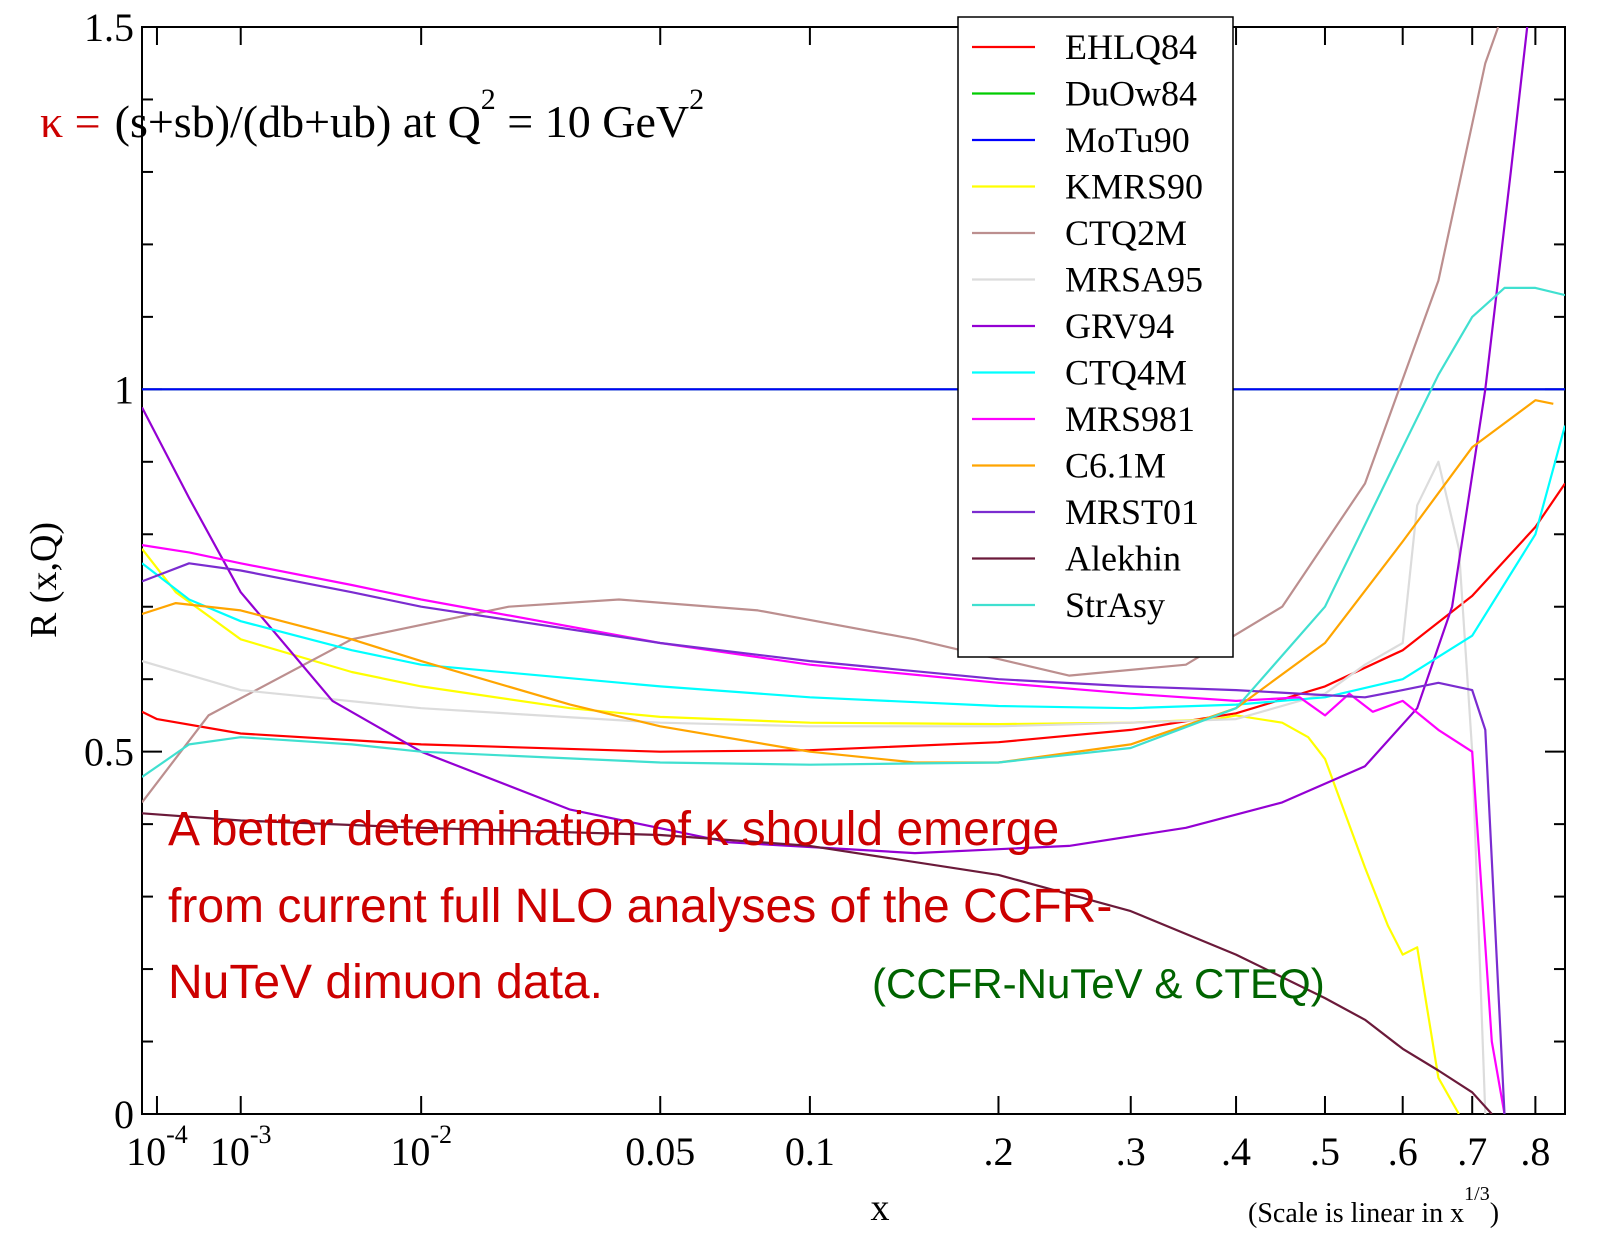  I want to click on x-tick-label: .4, so click(1236, 1151).